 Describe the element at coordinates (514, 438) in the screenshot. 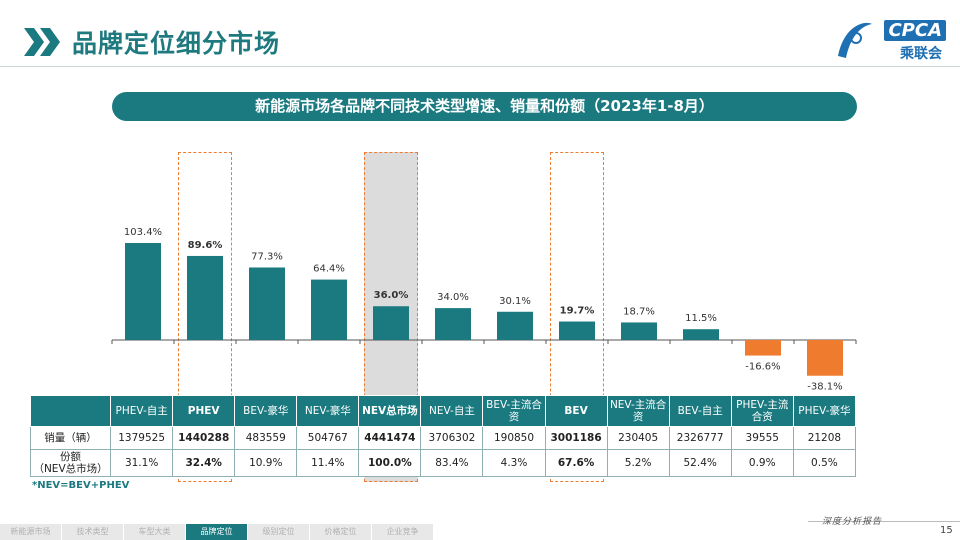

I see `table-cell: 190850` at that location.